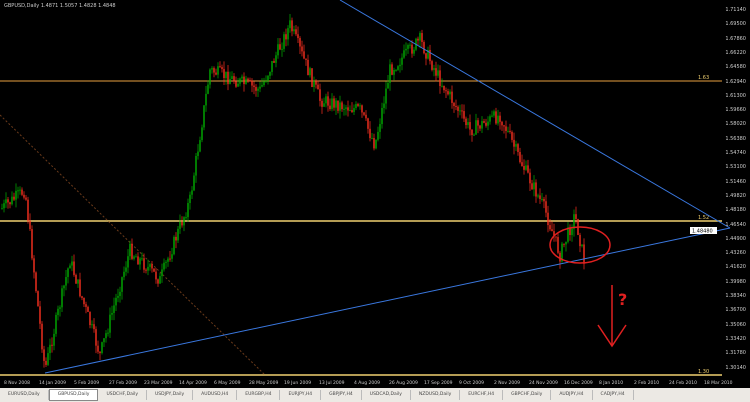 The height and width of the screenshot is (402, 750). What do you see at coordinates (578, 383) in the screenshot?
I see `time-tick-label: 16 Dec 2009` at bounding box center [578, 383].